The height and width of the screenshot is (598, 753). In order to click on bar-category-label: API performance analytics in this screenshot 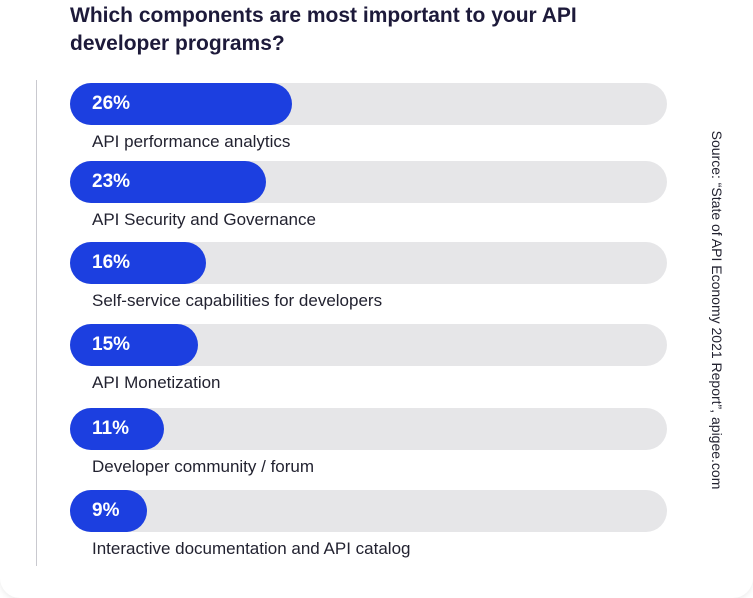, I will do `click(191, 141)`.